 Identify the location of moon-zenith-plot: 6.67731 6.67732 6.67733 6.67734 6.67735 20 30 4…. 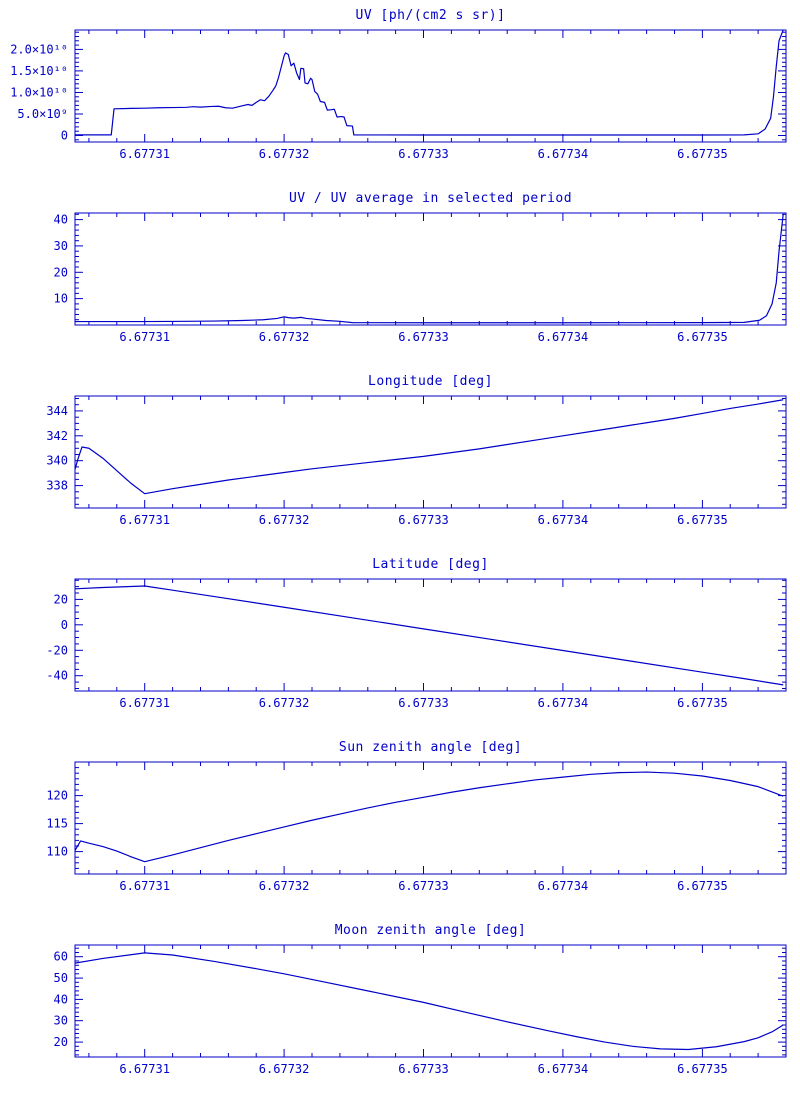
(400, 1019).